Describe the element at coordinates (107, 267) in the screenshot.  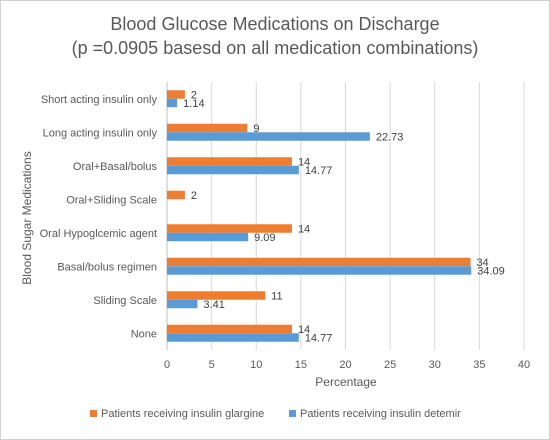
I see `category-label: Basal/bolus regimen` at that location.